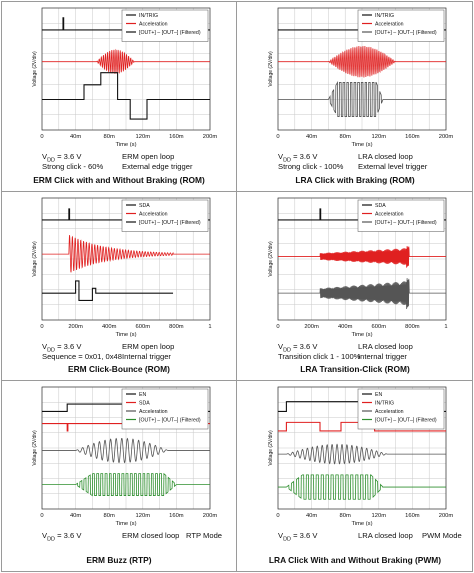 The width and height of the screenshot is (474, 573). What do you see at coordinates (379, 137) in the screenshot?
I see `x-tick-label: 120m` at bounding box center [379, 137].